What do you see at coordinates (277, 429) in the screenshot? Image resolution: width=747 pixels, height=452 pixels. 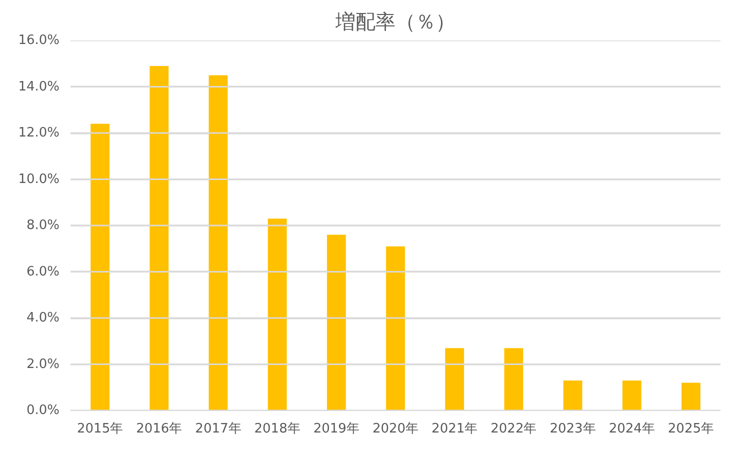 I see `x-tick-label: 2018年` at bounding box center [277, 429].